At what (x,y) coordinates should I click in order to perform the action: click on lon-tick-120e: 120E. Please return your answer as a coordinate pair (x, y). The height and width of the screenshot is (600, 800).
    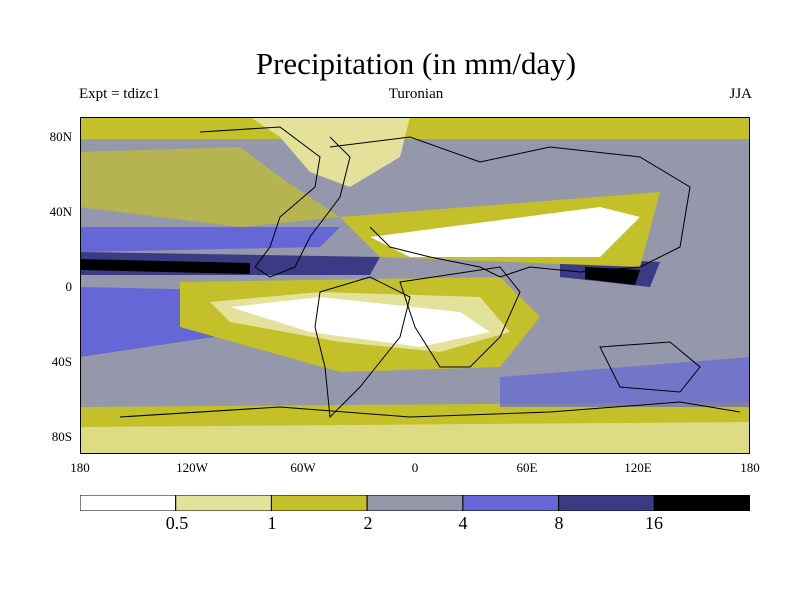
    Looking at the image, I should click on (638, 467).